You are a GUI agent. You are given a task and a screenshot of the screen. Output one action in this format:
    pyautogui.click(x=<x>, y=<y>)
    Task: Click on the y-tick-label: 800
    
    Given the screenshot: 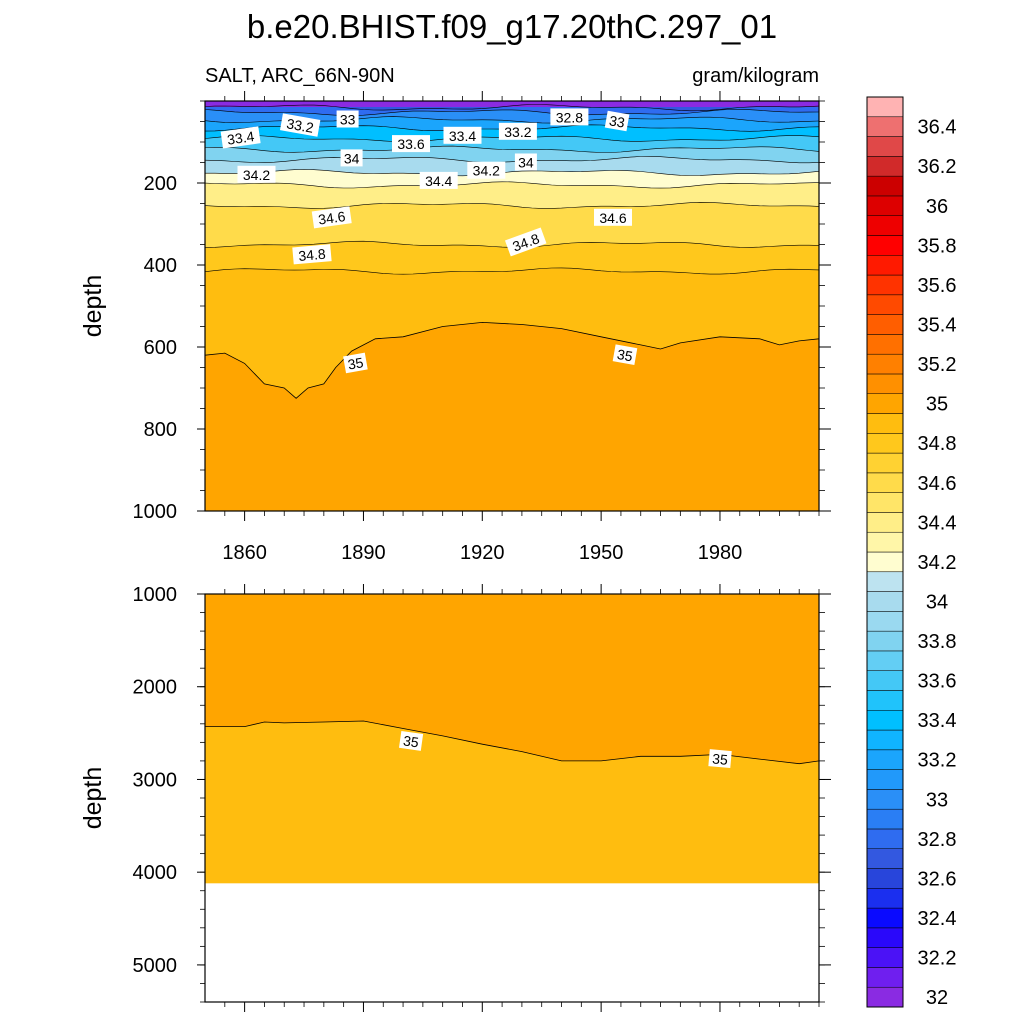 What is the action you would take?
    pyautogui.click(x=160, y=430)
    